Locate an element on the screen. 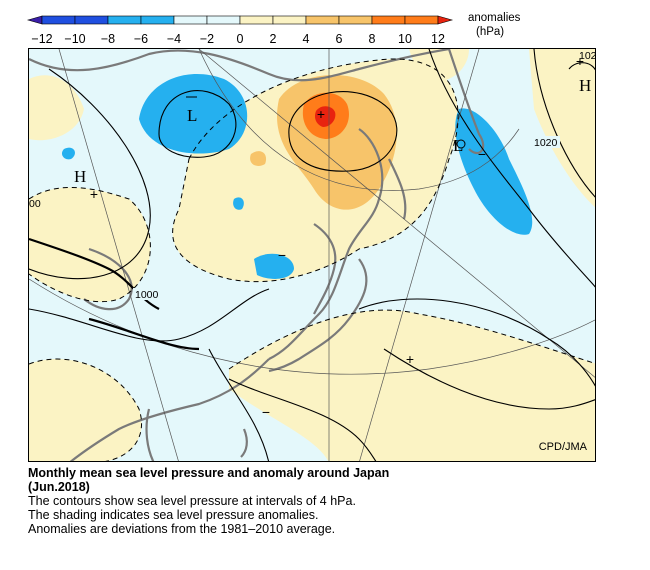 The image size is (650, 570). pressure-label-1020: 1020 is located at coordinates (546, 143).